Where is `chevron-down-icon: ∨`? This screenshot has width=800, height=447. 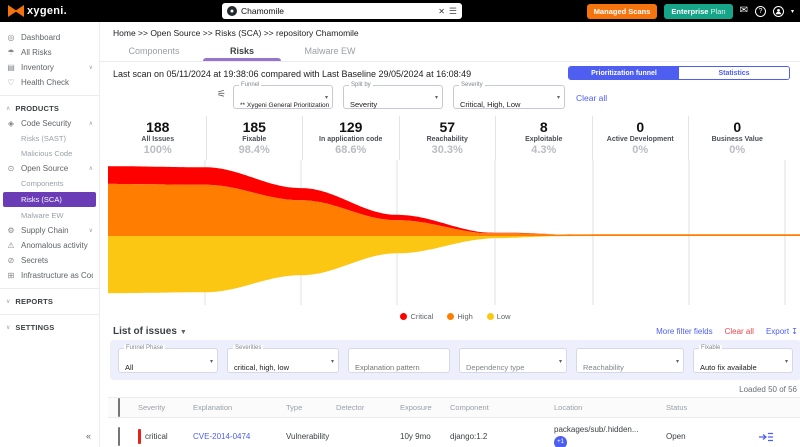
chevron-down-icon: ∨ is located at coordinates (90, 231).